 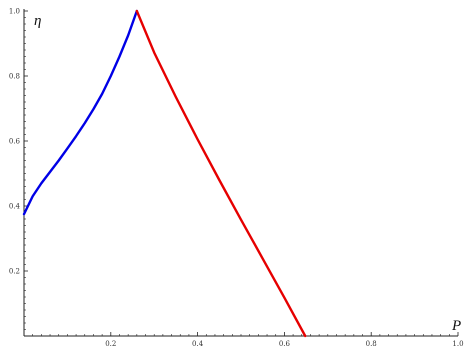 What do you see at coordinates (198, 344) in the screenshot?
I see `x-tick-label: 0.4` at bounding box center [198, 344].